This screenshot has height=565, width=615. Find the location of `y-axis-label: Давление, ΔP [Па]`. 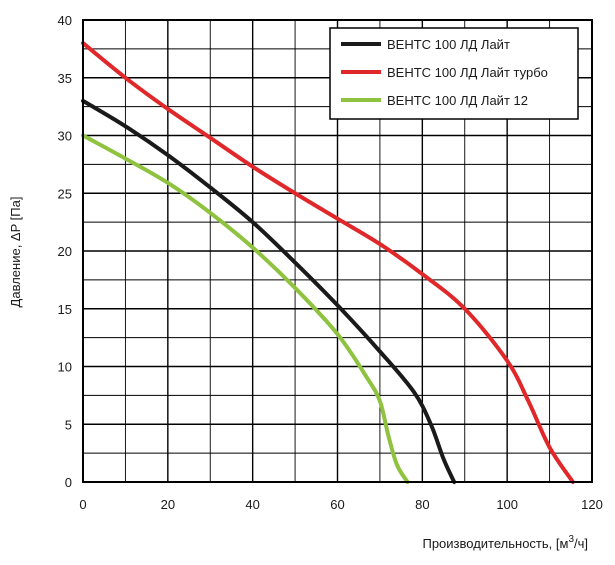

y-axis-label: Давление, ΔP [Па] is located at coordinates (15, 252).